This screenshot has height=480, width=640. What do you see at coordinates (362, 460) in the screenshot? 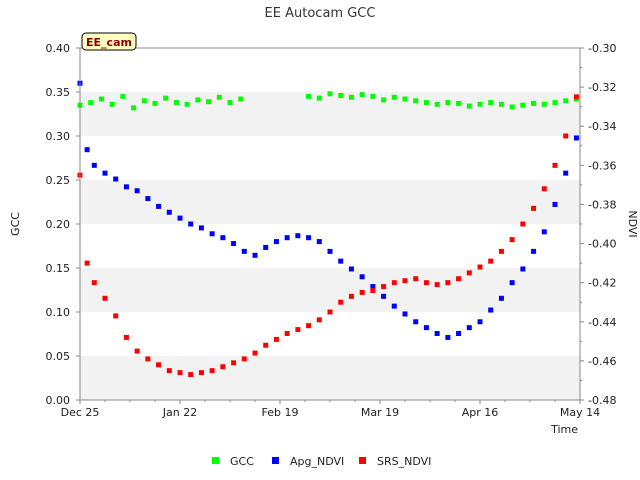
I see `legend-swatch-srs-ndvi` at bounding box center [362, 460].